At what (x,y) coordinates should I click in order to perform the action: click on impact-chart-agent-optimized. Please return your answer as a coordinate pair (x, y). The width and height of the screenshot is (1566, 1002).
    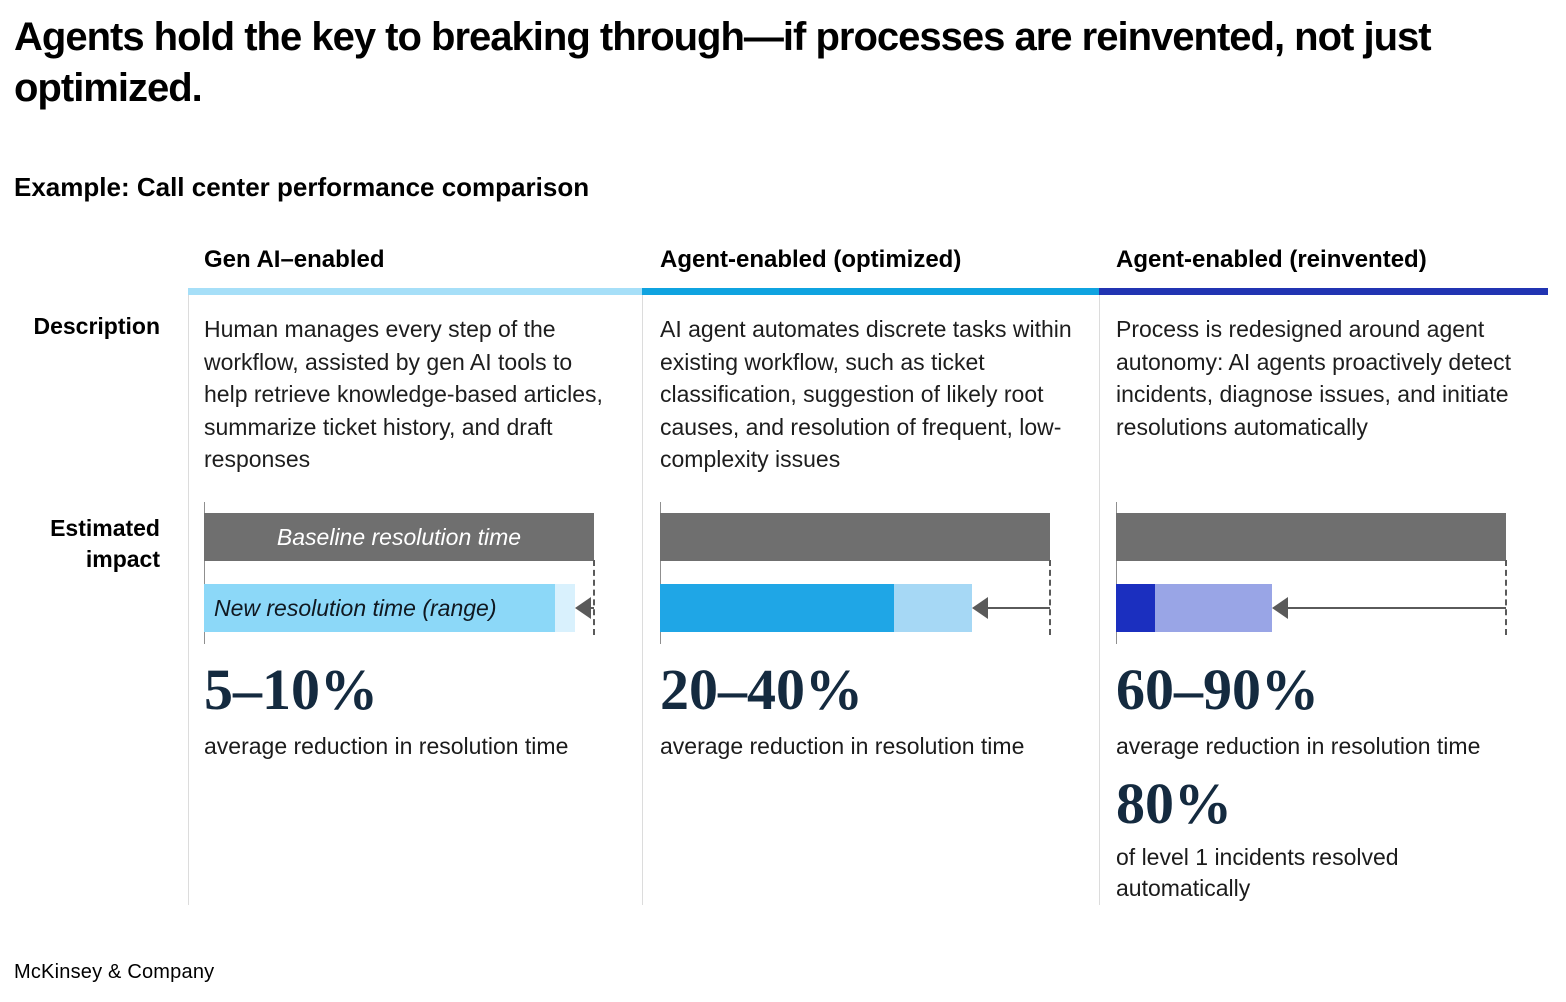
    Looking at the image, I should click on (857, 573).